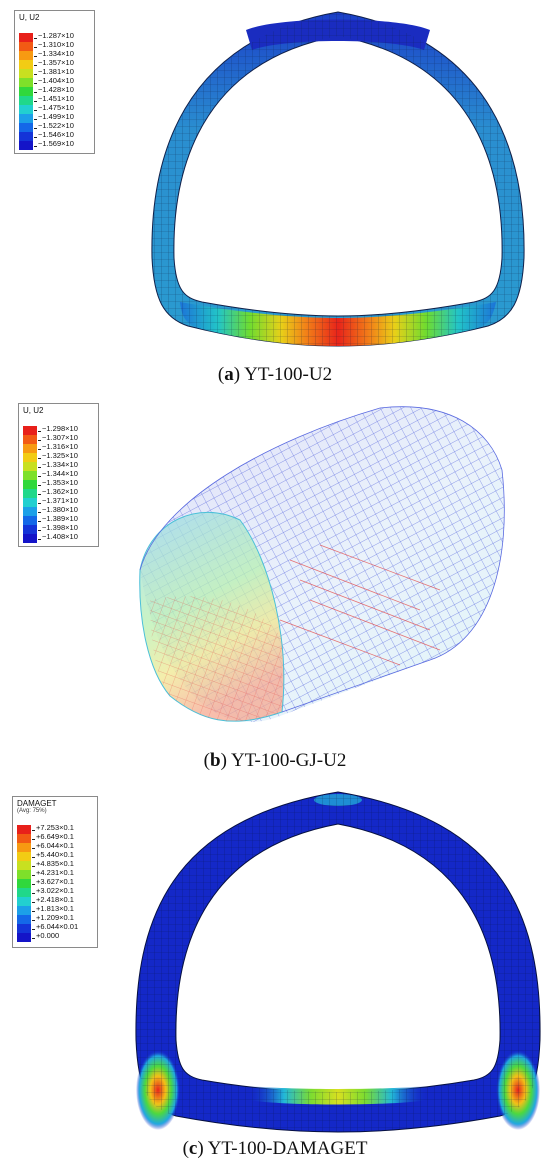 This screenshot has width=550, height=1171. Describe the element at coordinates (55, 881) in the screenshot. I see `legend-label: +3.627×0.1` at that location.